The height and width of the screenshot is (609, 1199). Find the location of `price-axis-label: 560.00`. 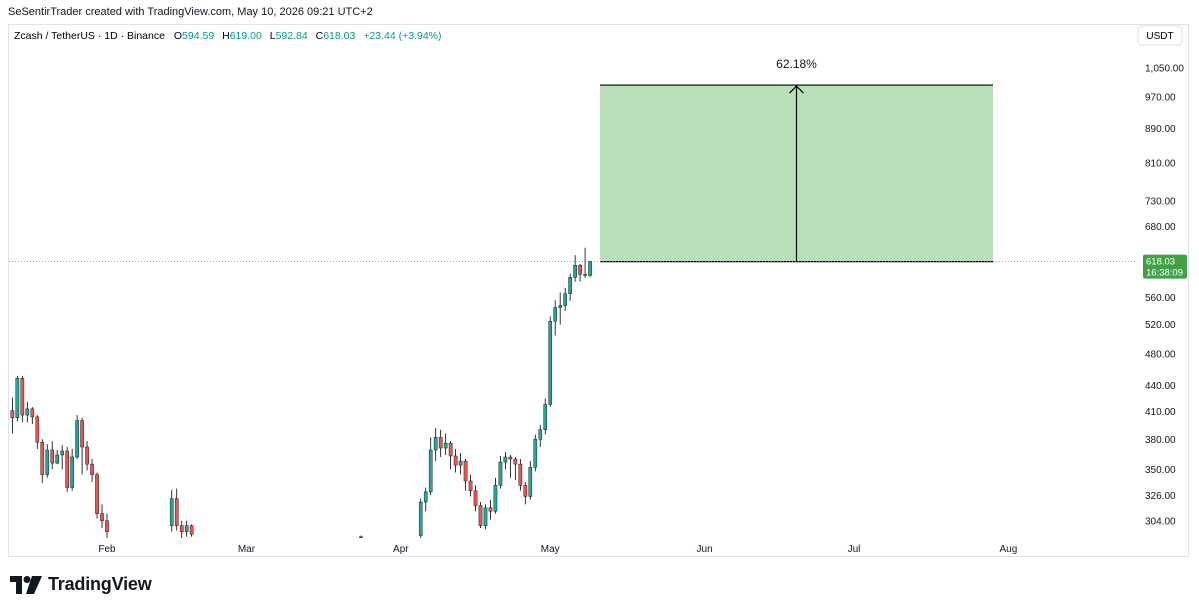

price-axis-label: 560.00 is located at coordinates (1160, 298).